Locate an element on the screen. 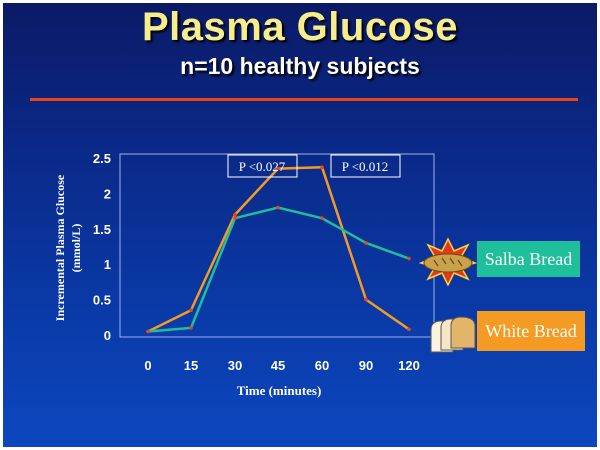  x-axis-label: Time (minutes) is located at coordinates (279, 390).